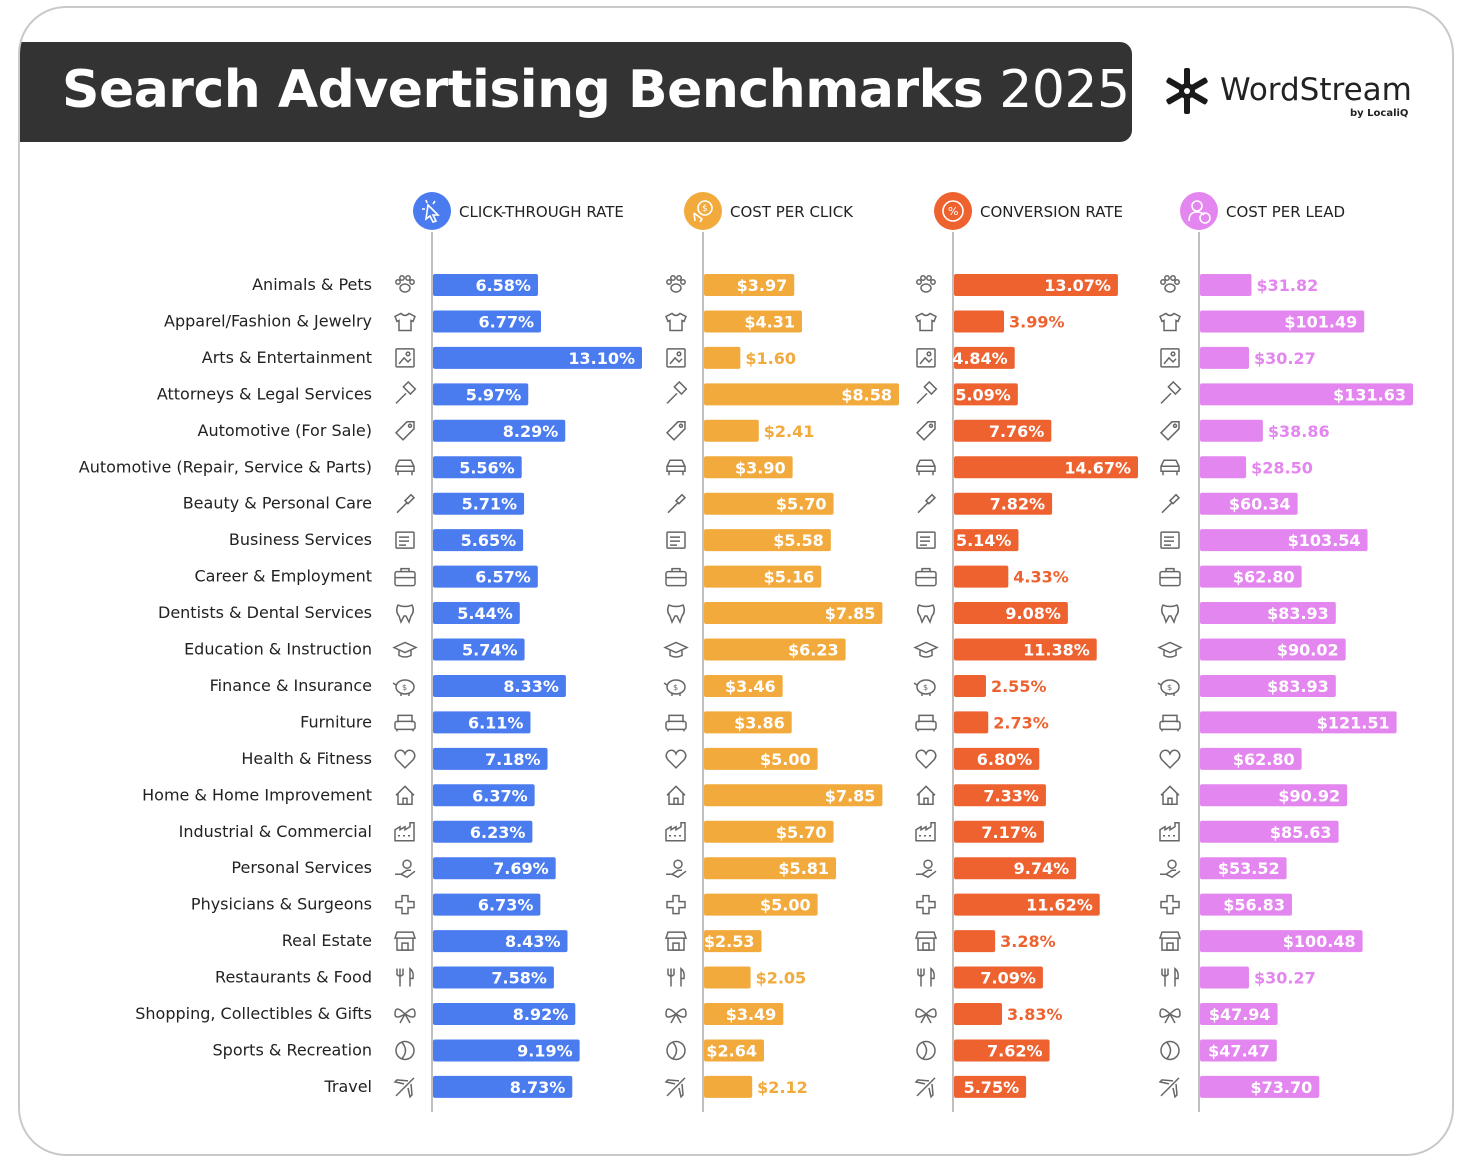  I want to click on data-label: 5.14%, so click(984, 540).